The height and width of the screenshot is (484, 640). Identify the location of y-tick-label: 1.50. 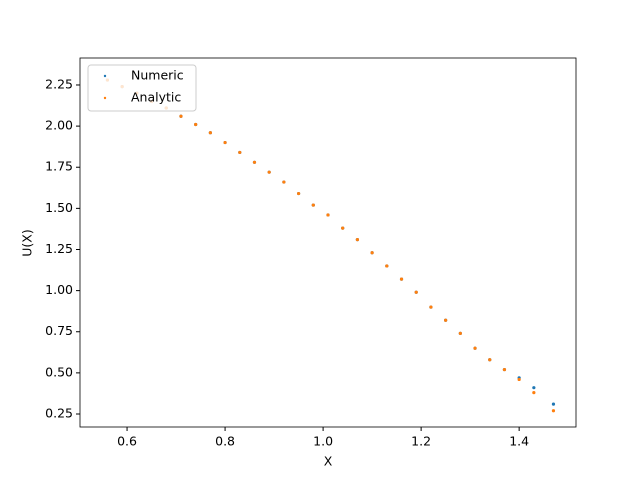
(59, 207).